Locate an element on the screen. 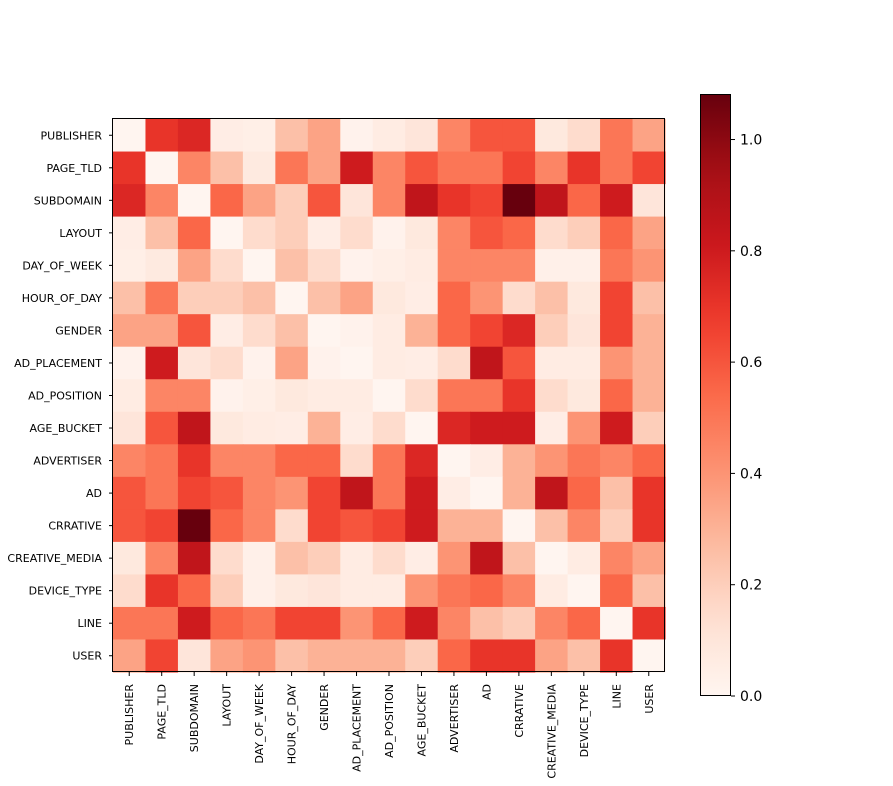  x-tick-label: CRRATIVE is located at coordinates (519, 711).